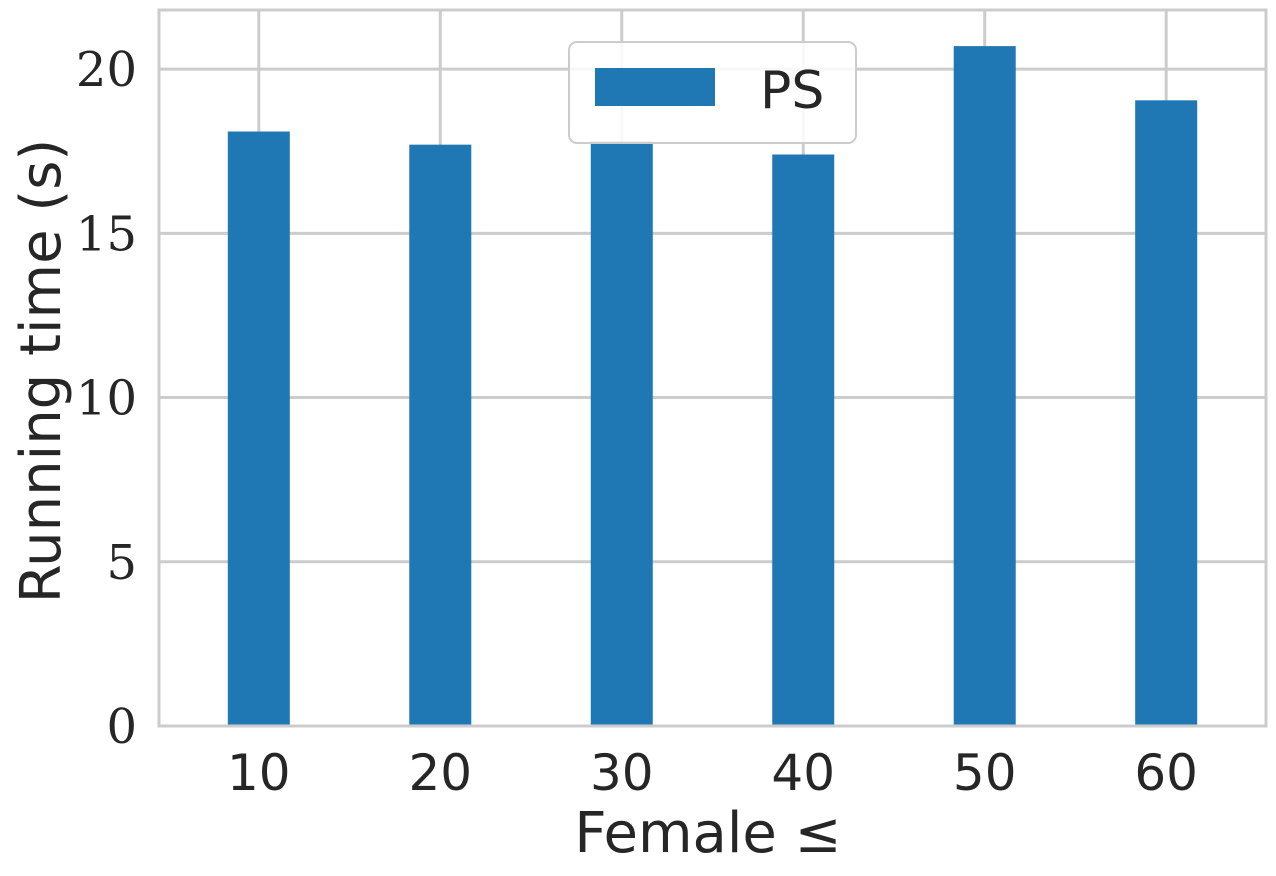 The height and width of the screenshot is (876, 1276). What do you see at coordinates (259, 773) in the screenshot?
I see `x-tick-label: 10` at bounding box center [259, 773].